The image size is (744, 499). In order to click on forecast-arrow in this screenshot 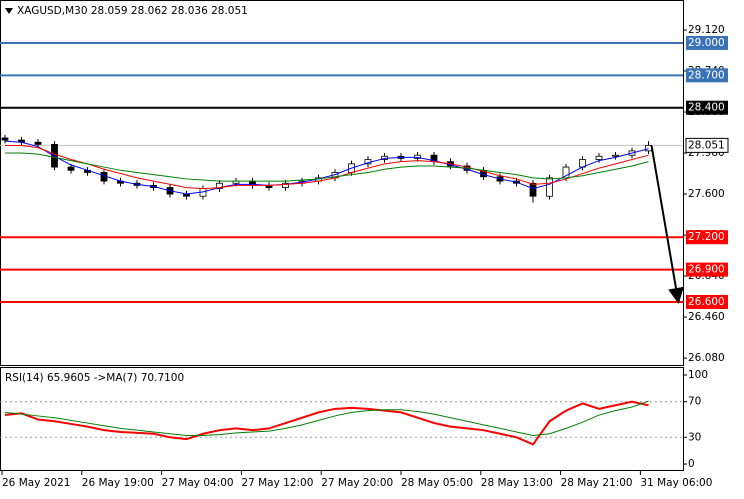, I will do `click(667, 224)`.